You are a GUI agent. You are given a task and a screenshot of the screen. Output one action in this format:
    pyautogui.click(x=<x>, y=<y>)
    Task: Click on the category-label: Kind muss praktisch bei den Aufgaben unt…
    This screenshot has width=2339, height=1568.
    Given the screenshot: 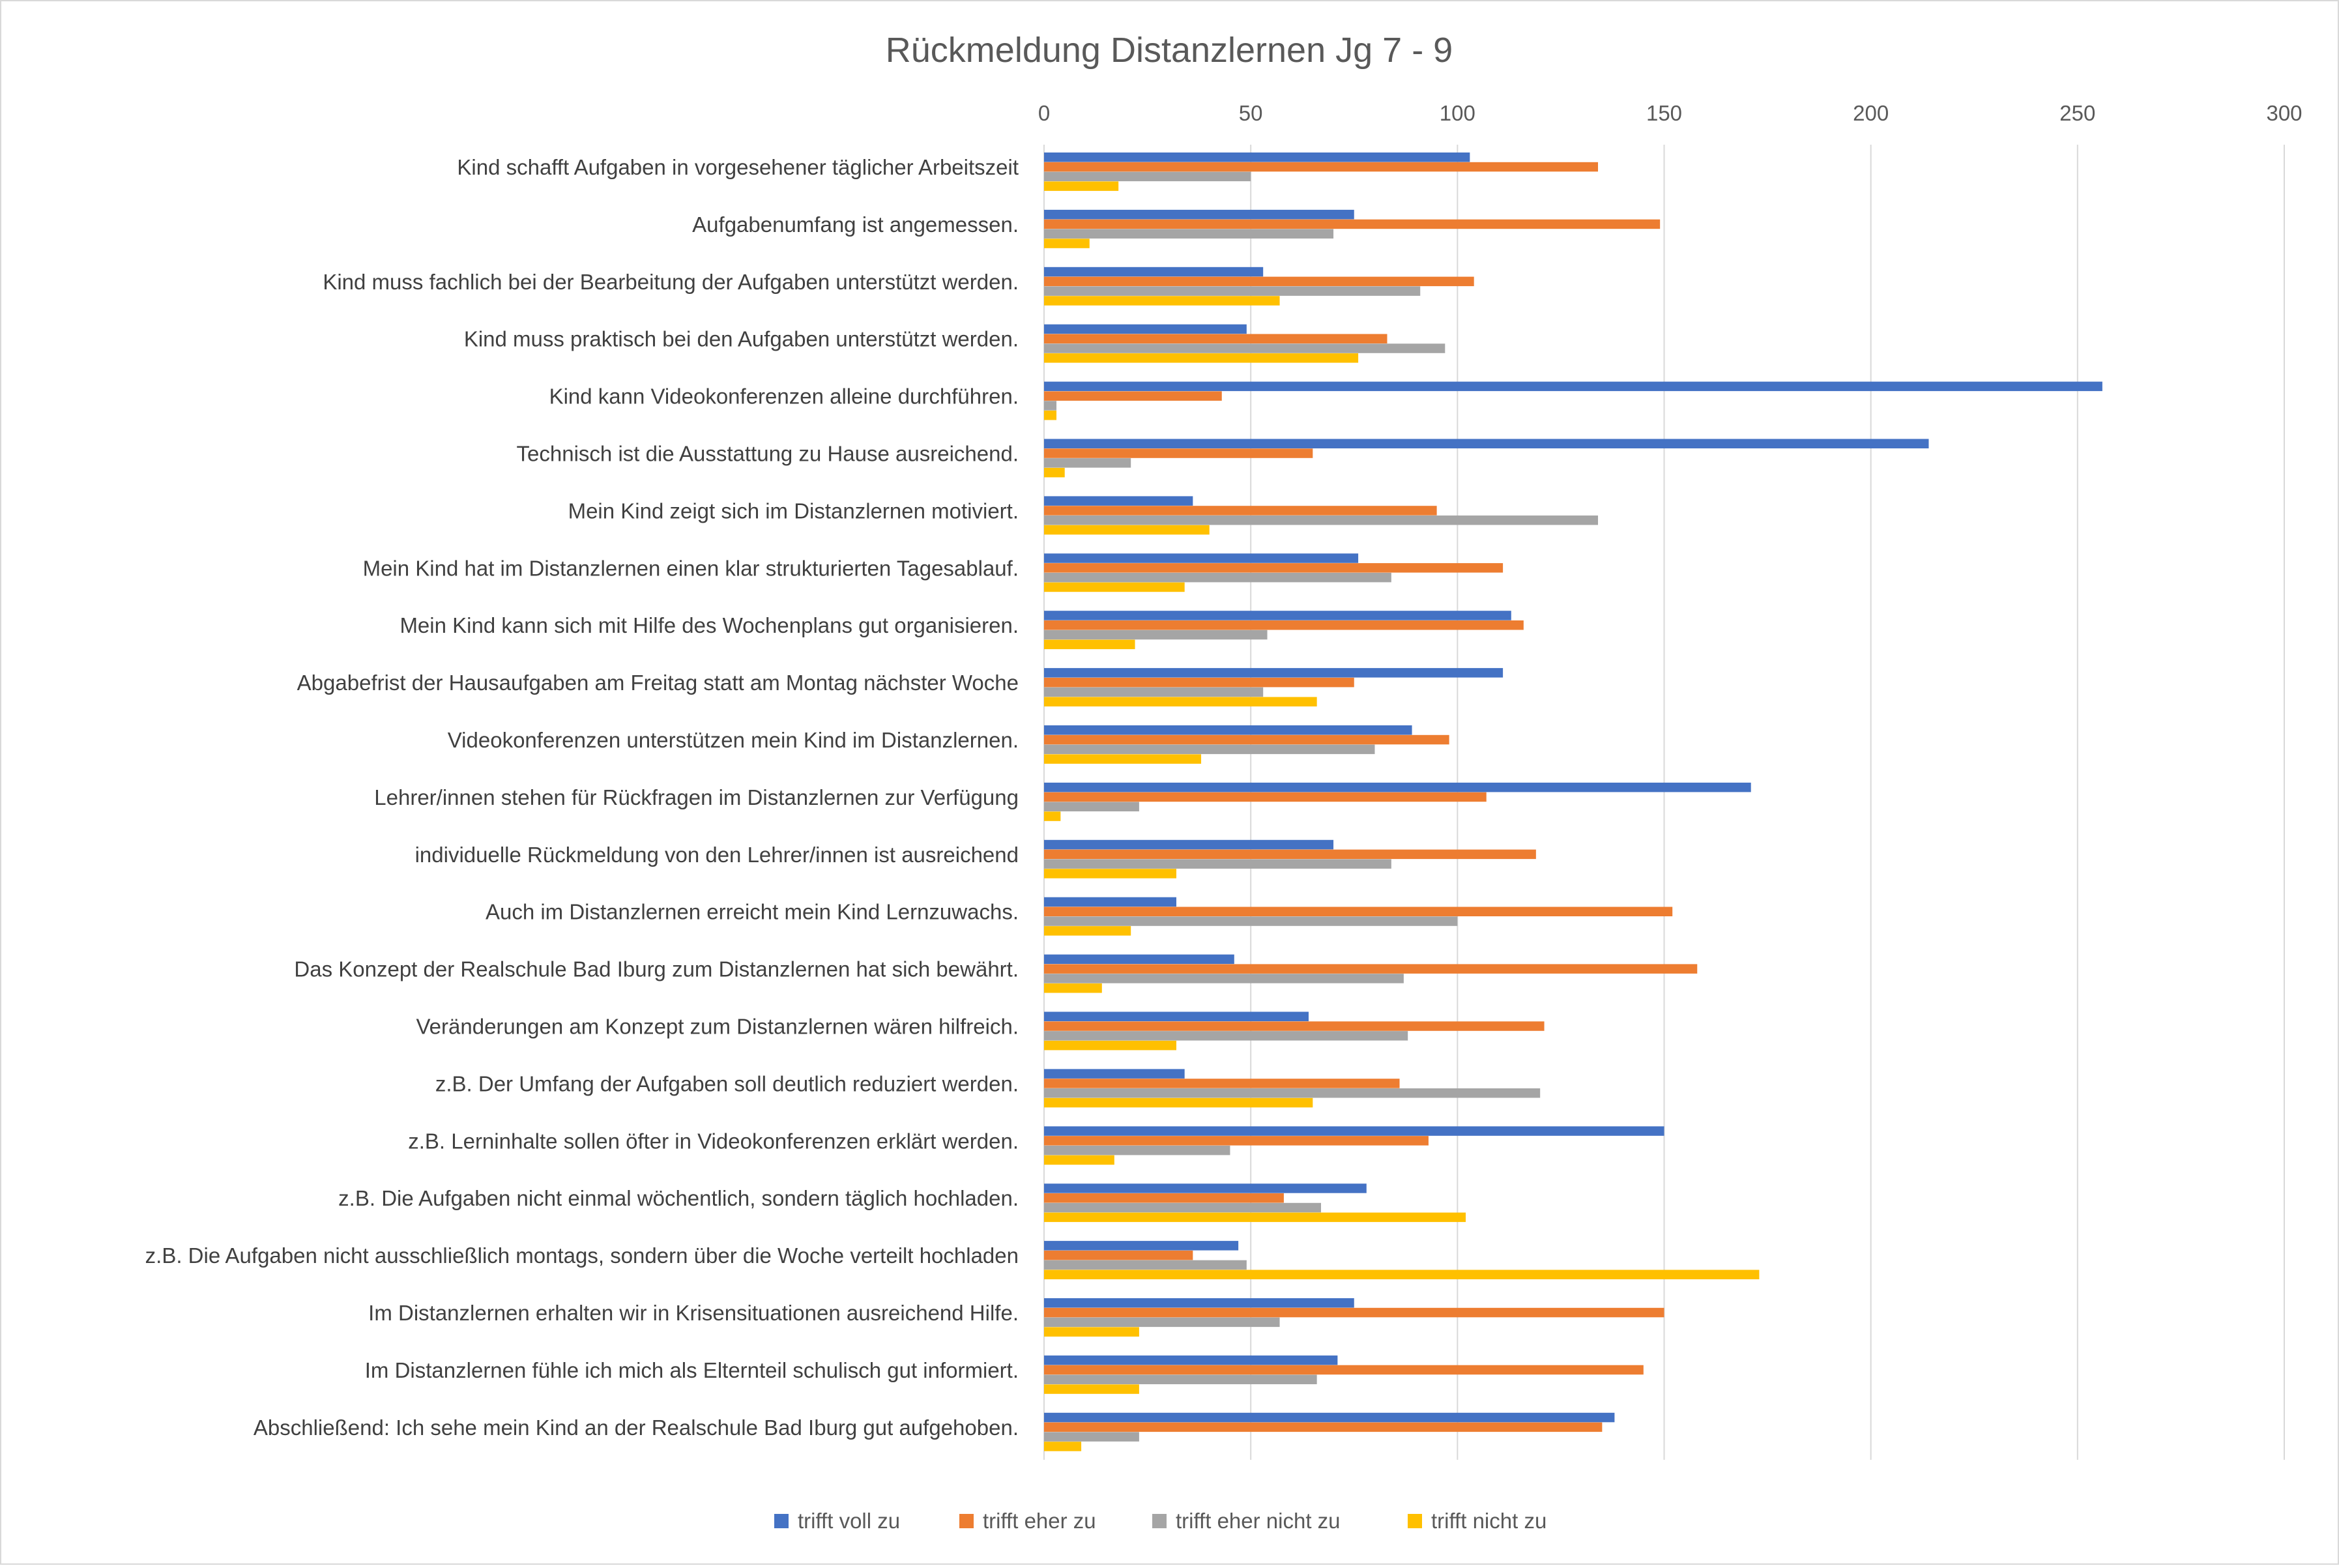 What is the action you would take?
    pyautogui.click(x=741, y=339)
    